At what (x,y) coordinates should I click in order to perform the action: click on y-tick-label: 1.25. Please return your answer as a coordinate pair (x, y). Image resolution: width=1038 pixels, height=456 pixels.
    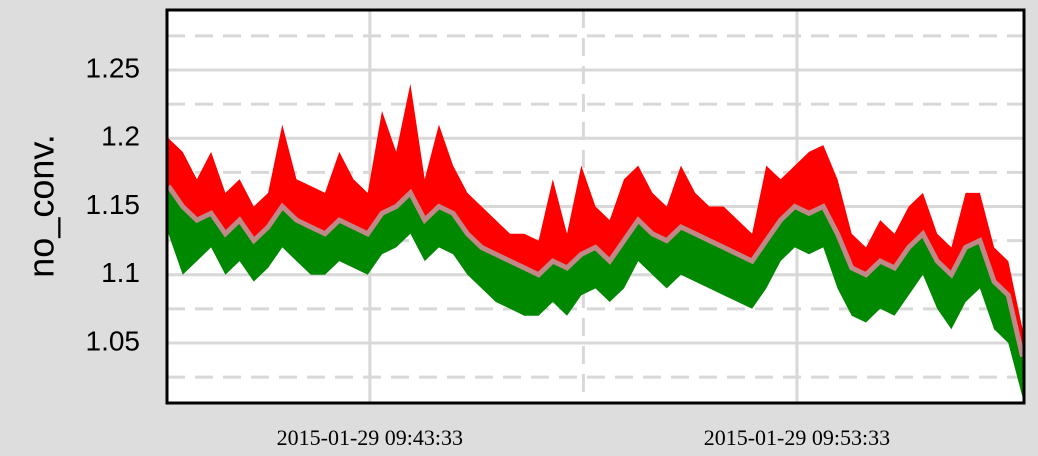
    Looking at the image, I should click on (113, 67).